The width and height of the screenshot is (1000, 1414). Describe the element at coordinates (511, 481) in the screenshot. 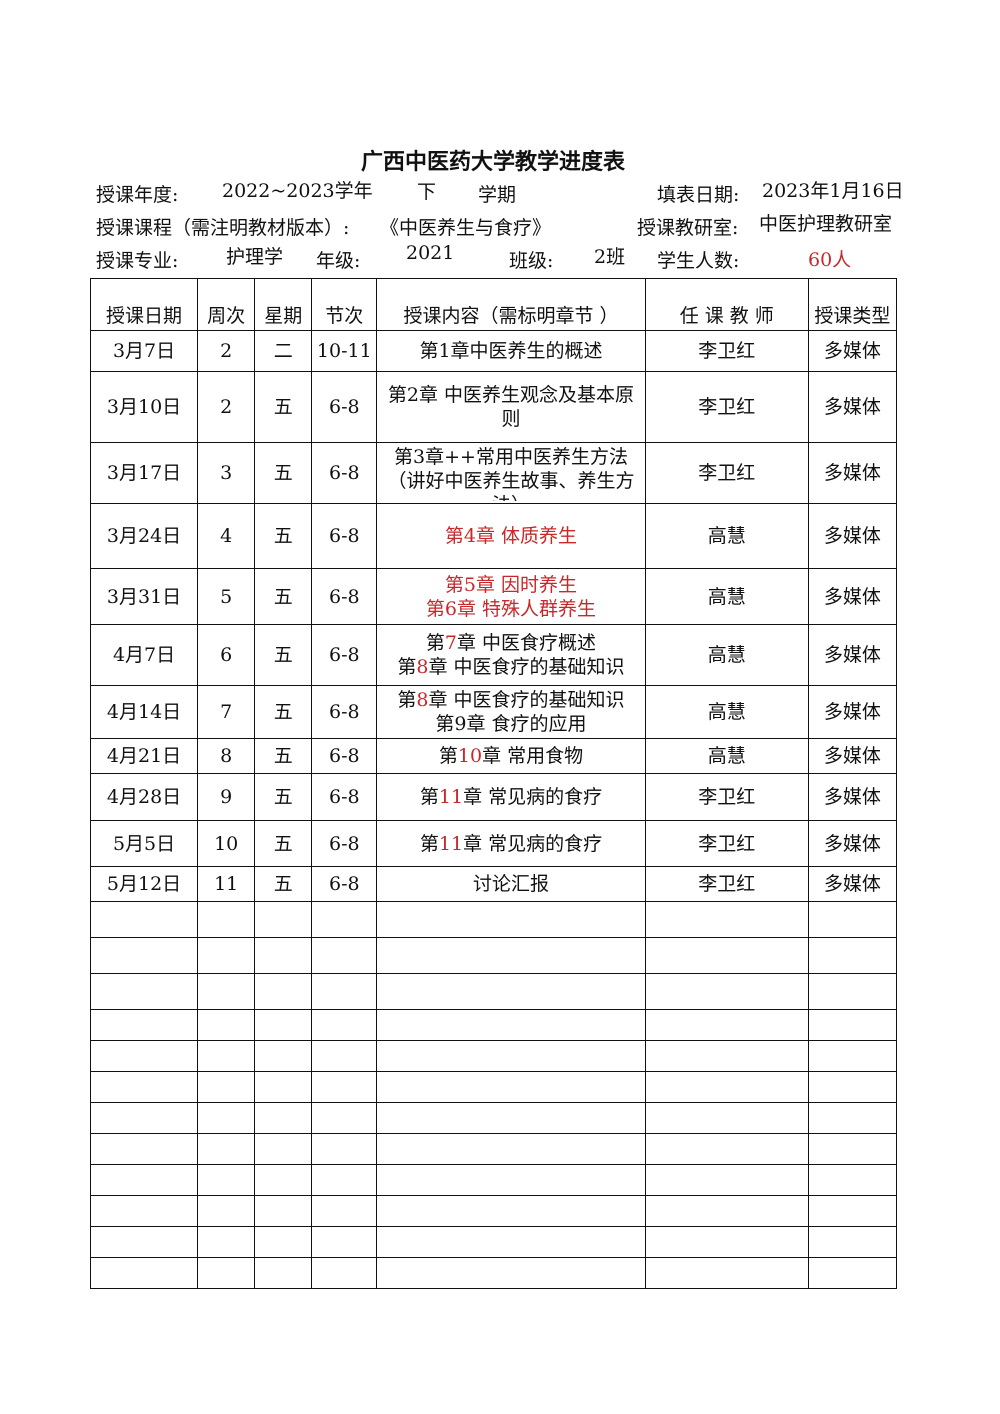

I see `content-line: （讲好中医养生故事、养生方` at that location.